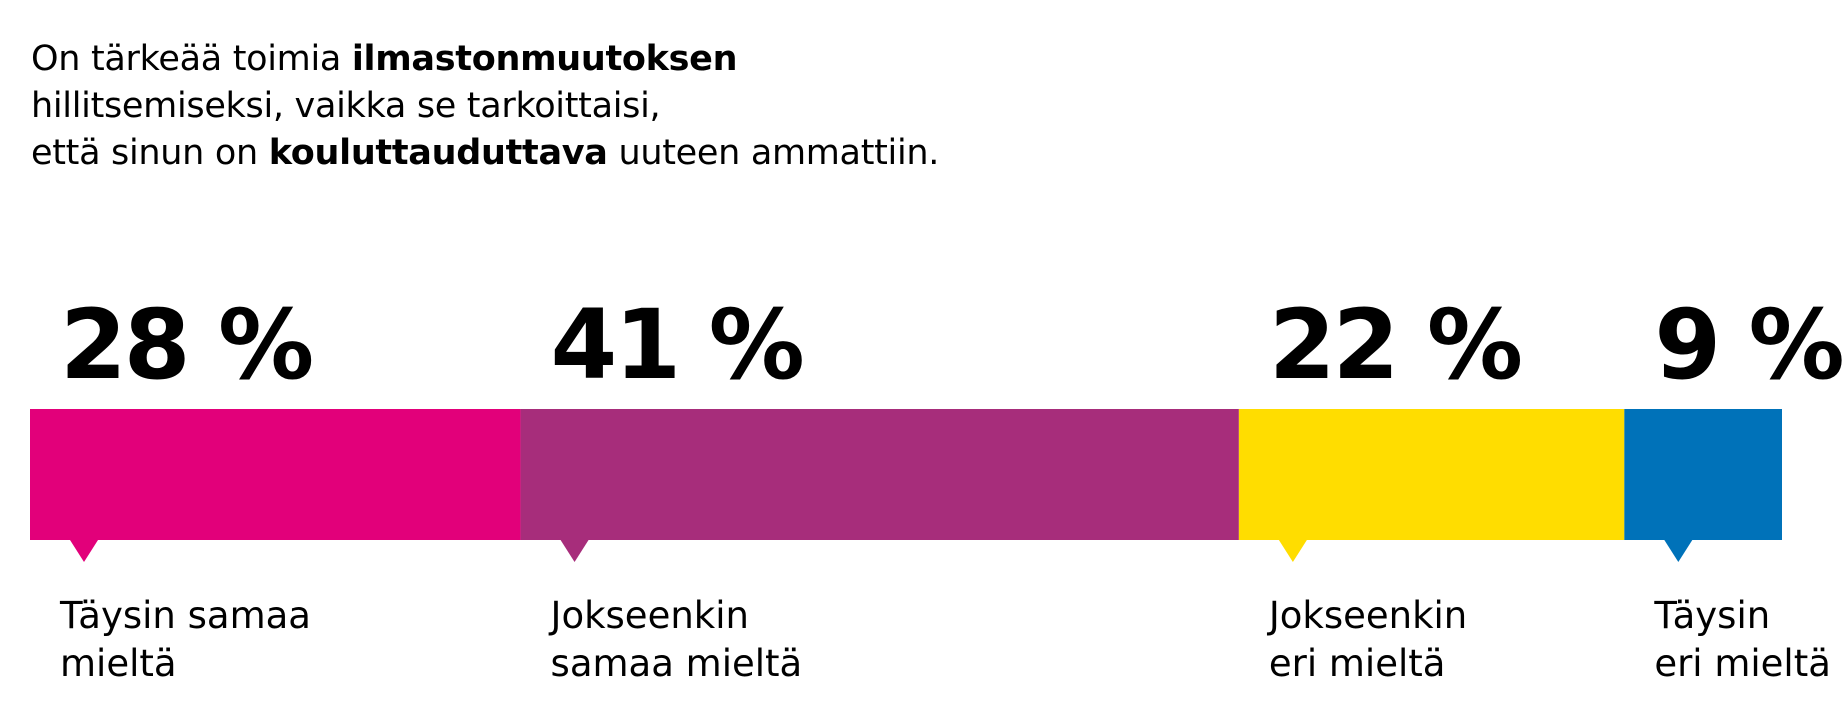 This screenshot has height=726, width=1848. I want to click on value-label: 9 %, so click(1748, 345).